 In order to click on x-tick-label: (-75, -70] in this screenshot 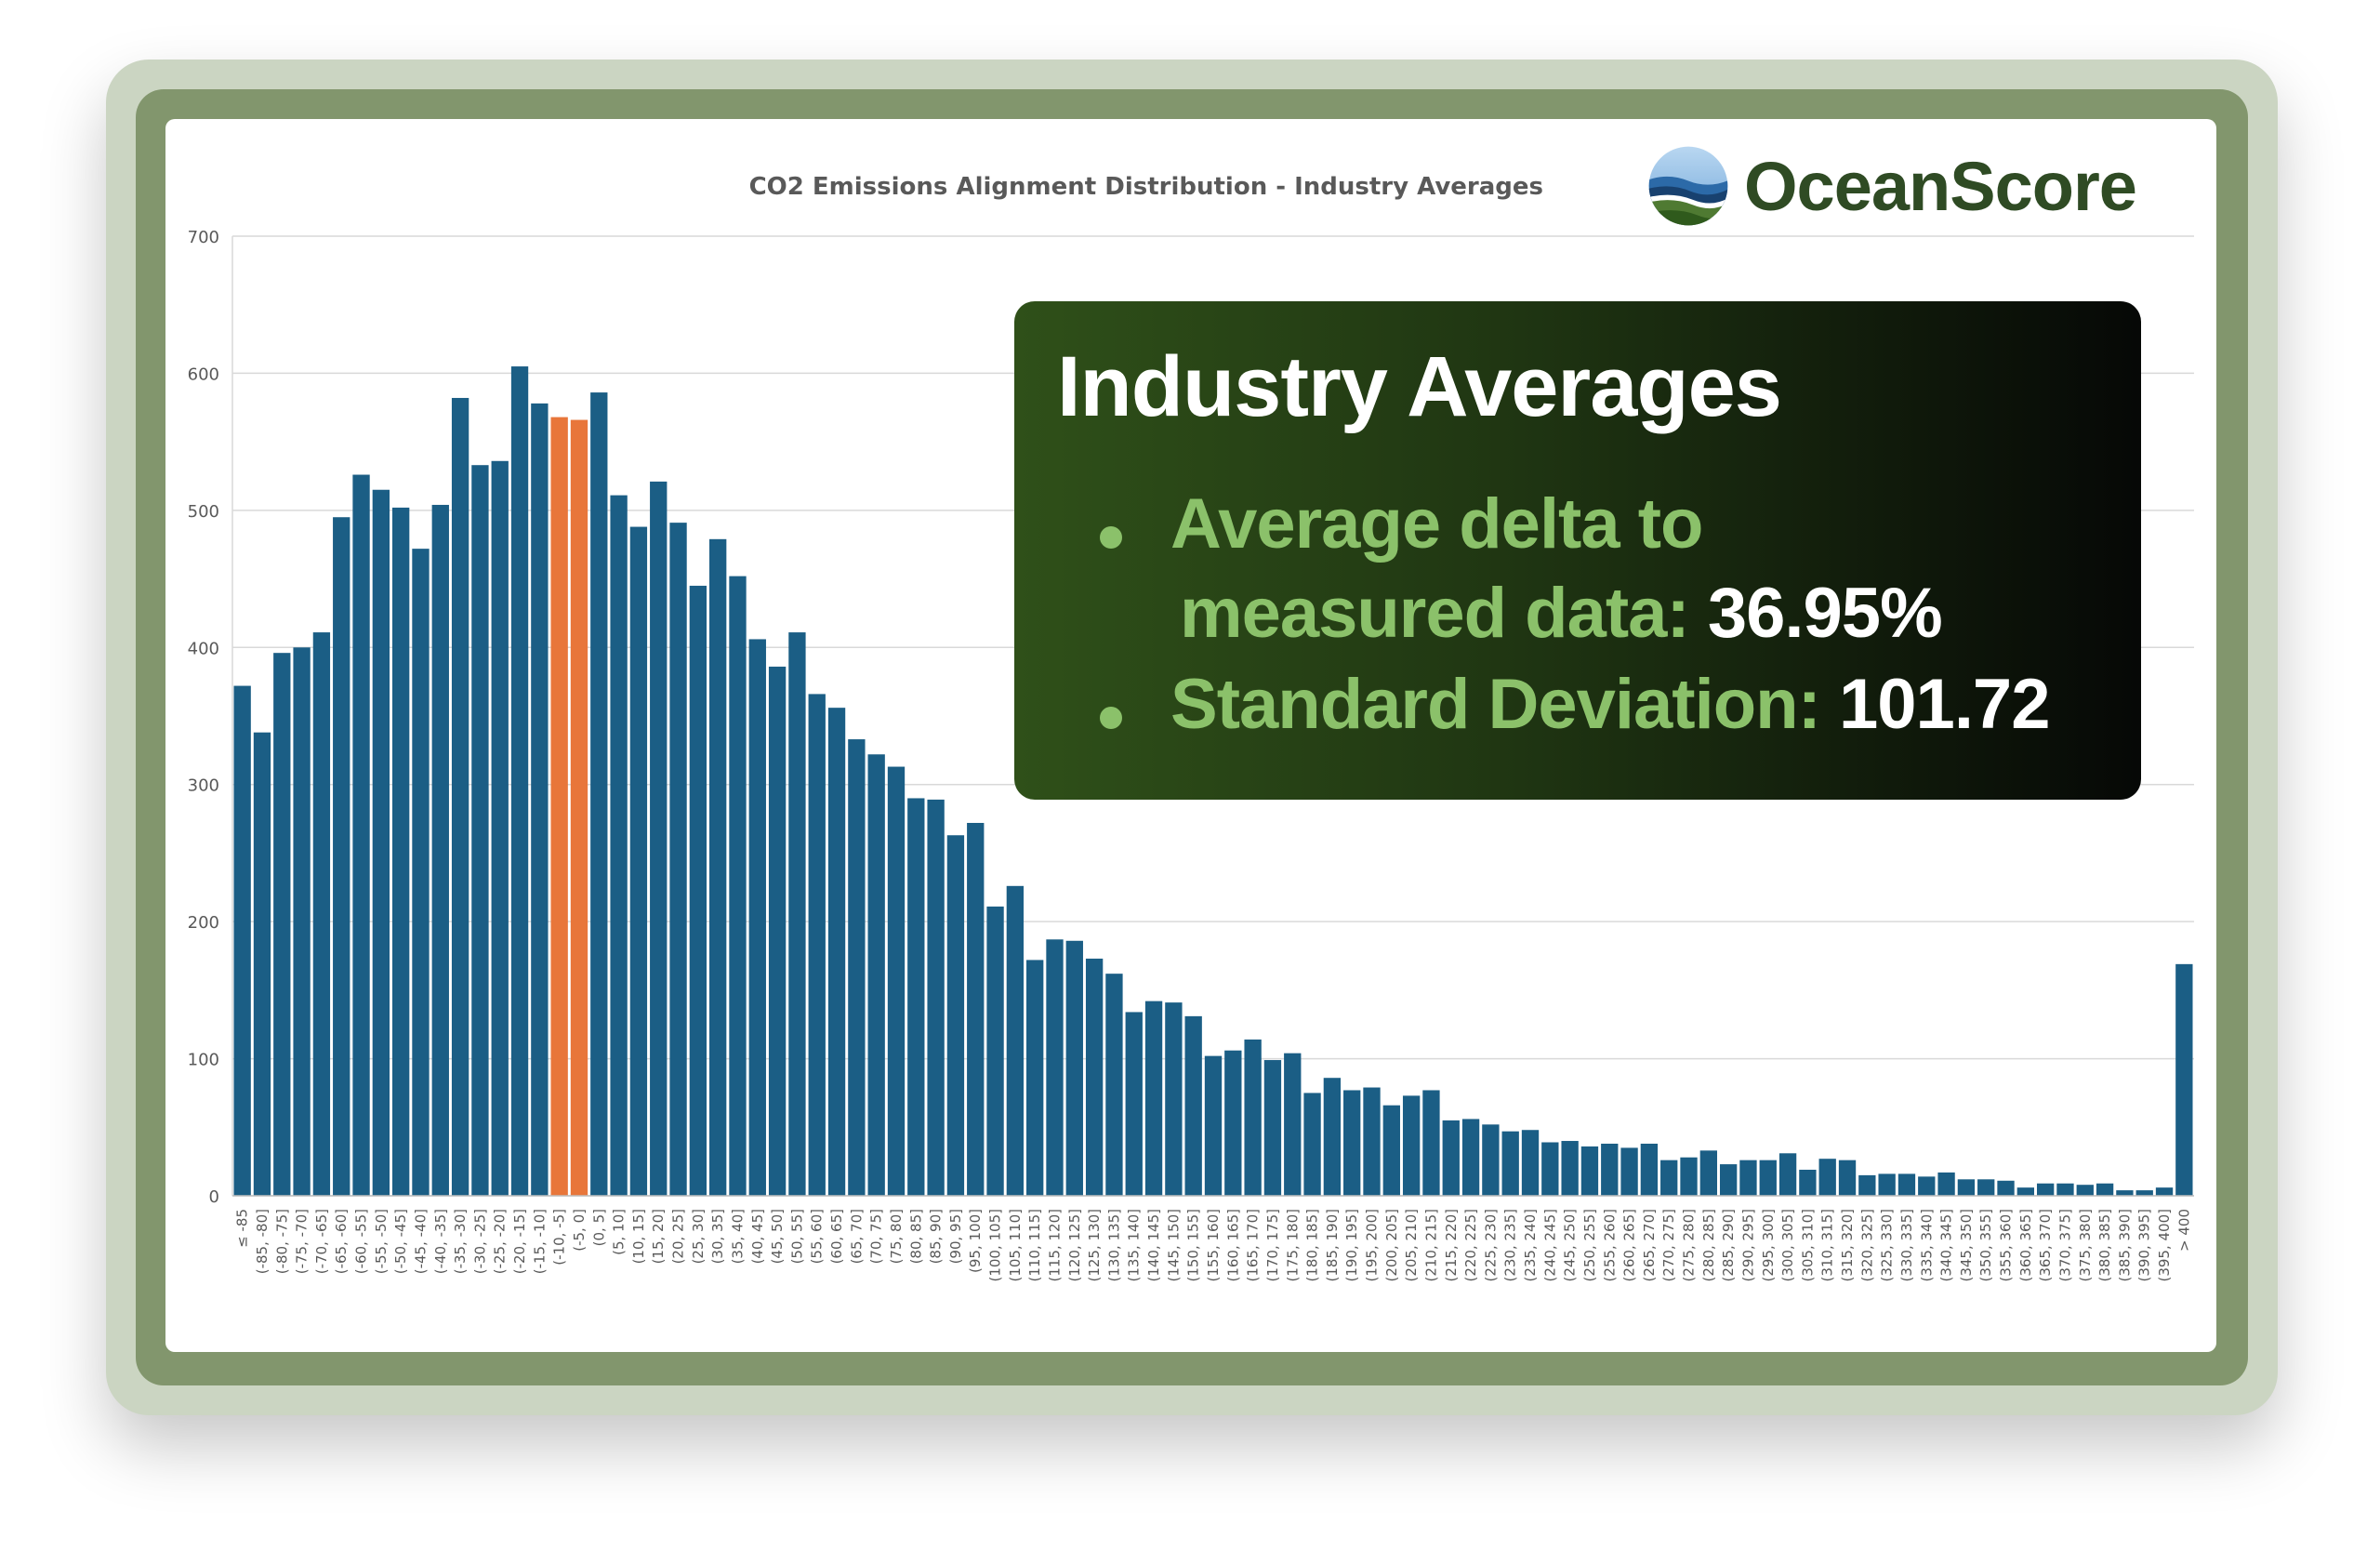, I will do `click(302, 1241)`.